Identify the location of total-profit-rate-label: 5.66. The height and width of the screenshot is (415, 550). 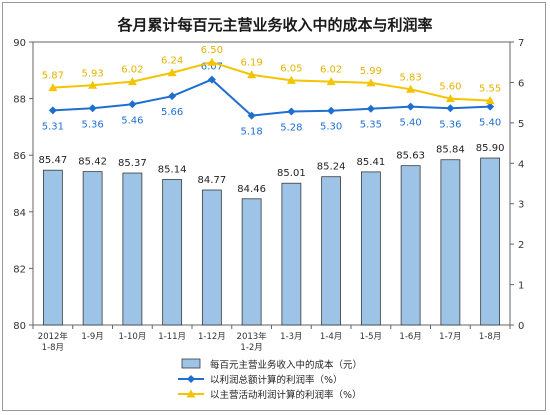
(172, 112).